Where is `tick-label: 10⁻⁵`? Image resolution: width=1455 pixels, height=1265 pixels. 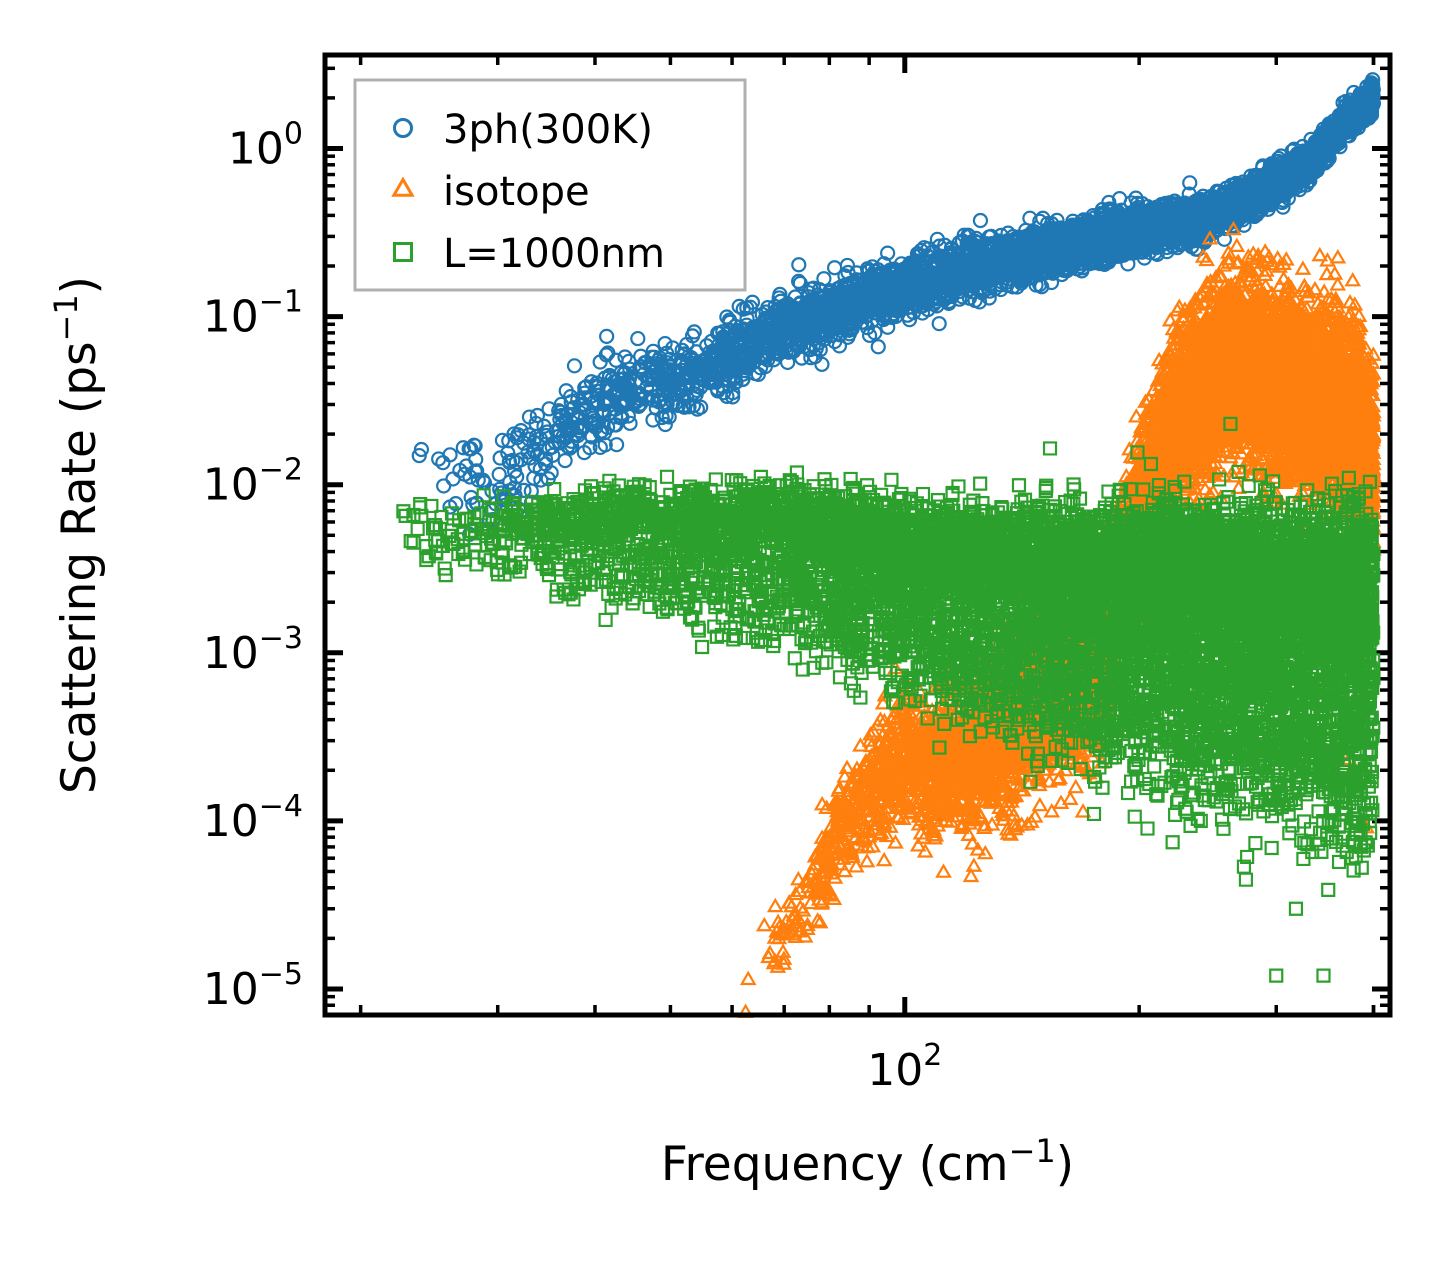
tick-label: 10⁻⁵ is located at coordinates (253, 986).